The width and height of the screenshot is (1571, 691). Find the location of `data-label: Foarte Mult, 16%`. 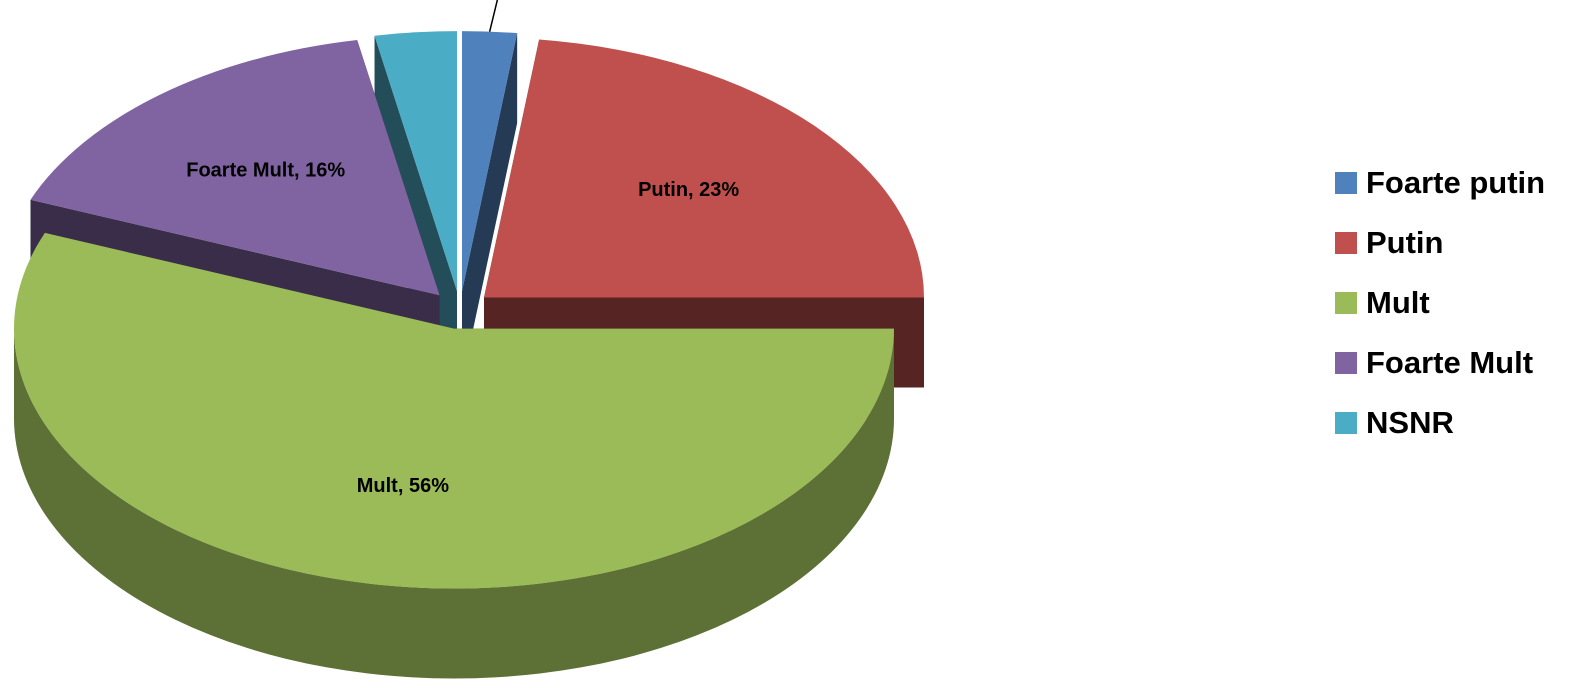

data-label: Foarte Mult, 16% is located at coordinates (265, 171).